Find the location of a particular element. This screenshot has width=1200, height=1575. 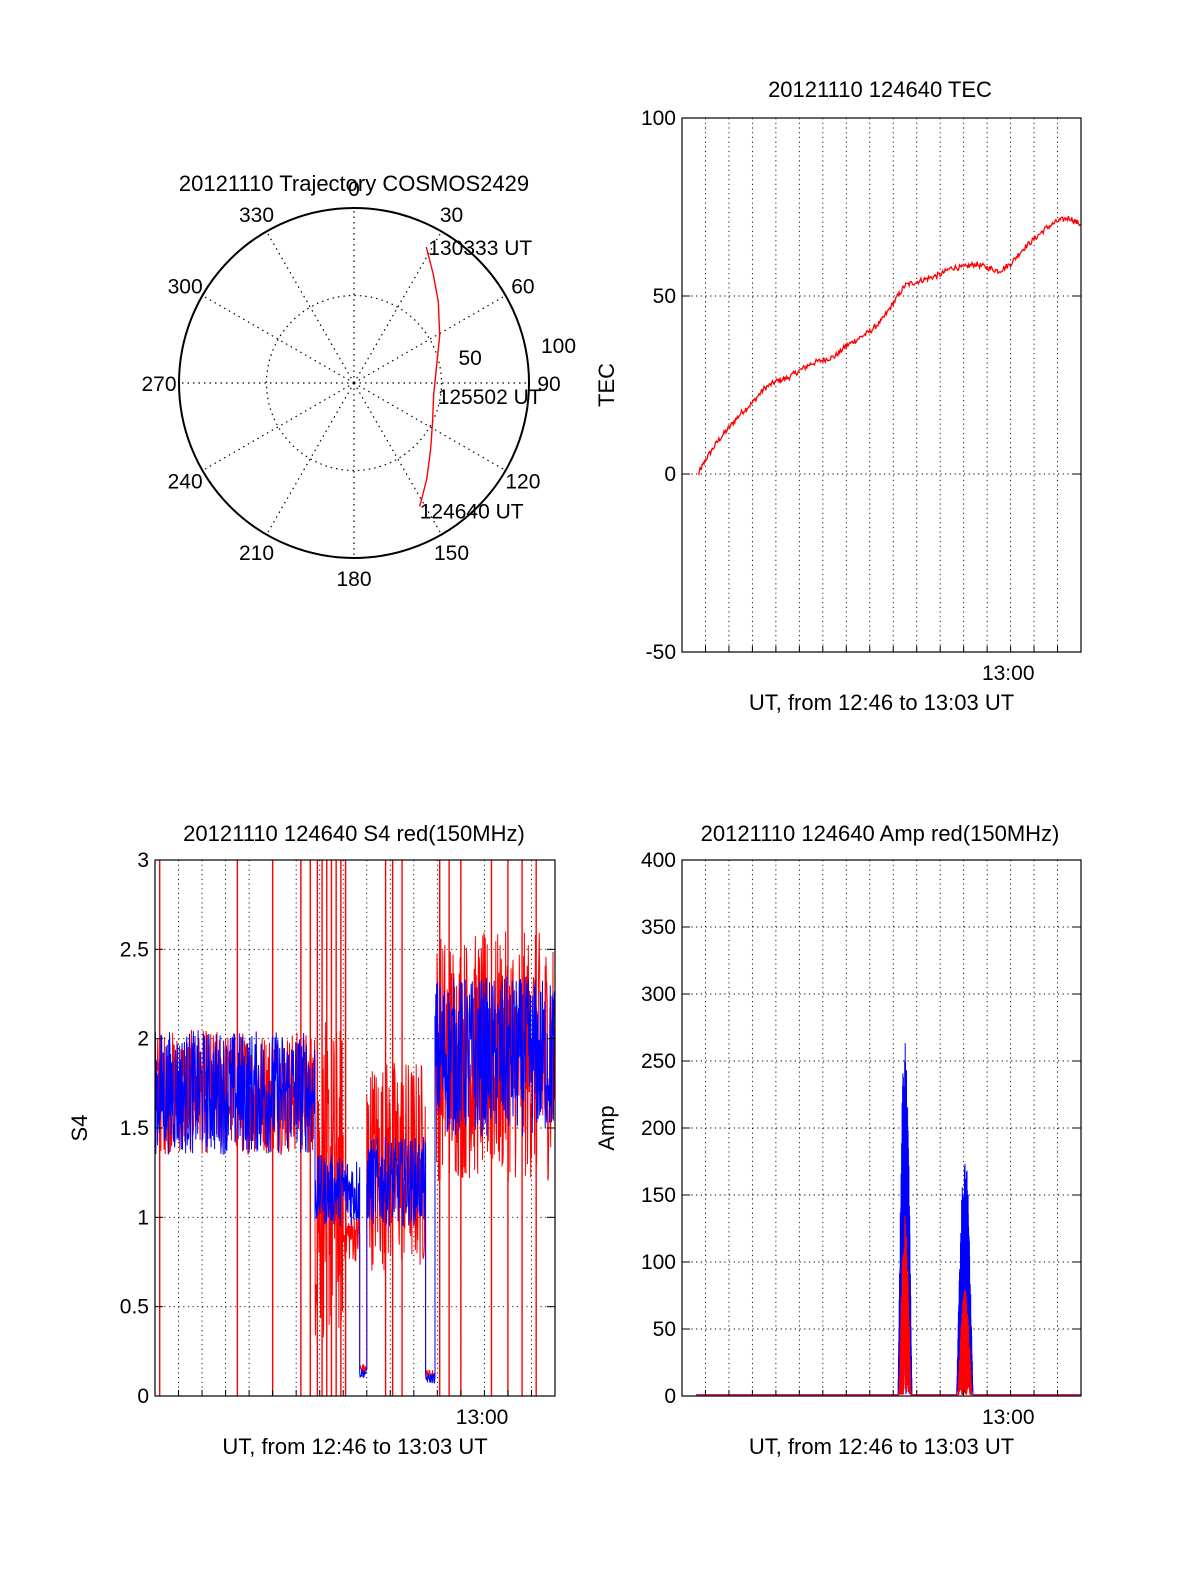

amp-y-ticks: 0 50 100 150 200 250 300 350 400 is located at coordinates (861, 1128).